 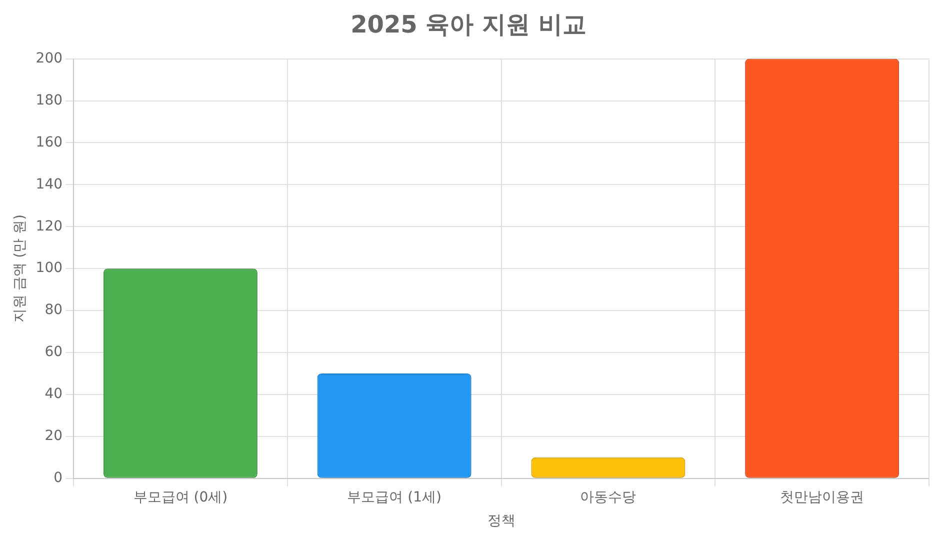 I want to click on y-tick-label: 160, so click(x=49, y=142).